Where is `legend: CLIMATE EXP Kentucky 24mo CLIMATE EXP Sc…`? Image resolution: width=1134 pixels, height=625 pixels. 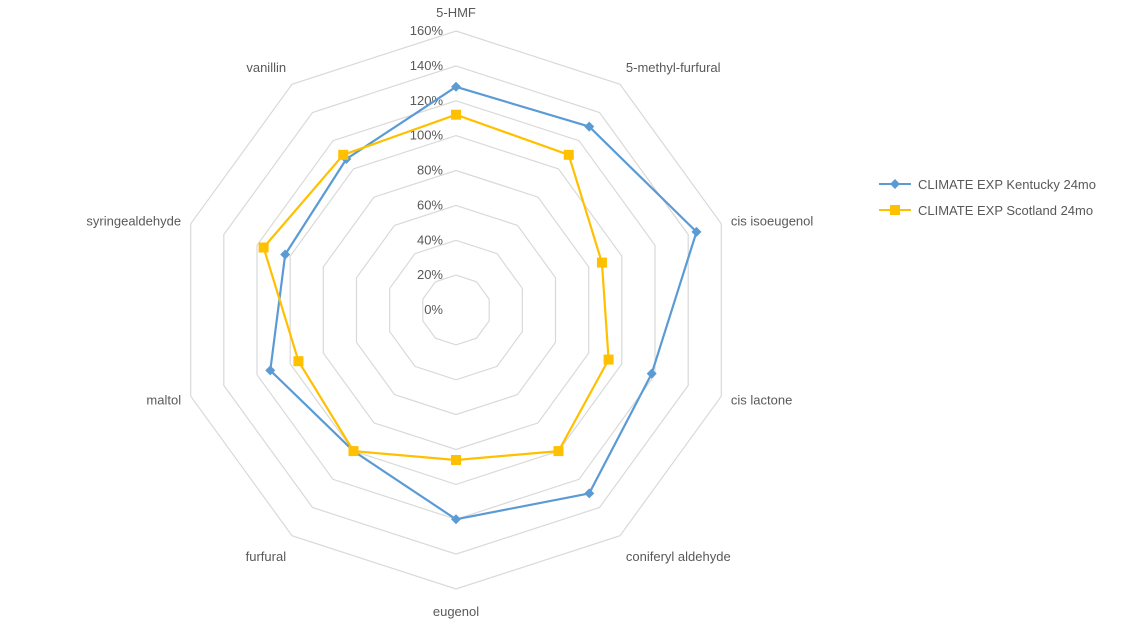
legend: CLIMATE EXP Kentucky 24mo CLIMATE EXP Sc… is located at coordinates (987, 197).